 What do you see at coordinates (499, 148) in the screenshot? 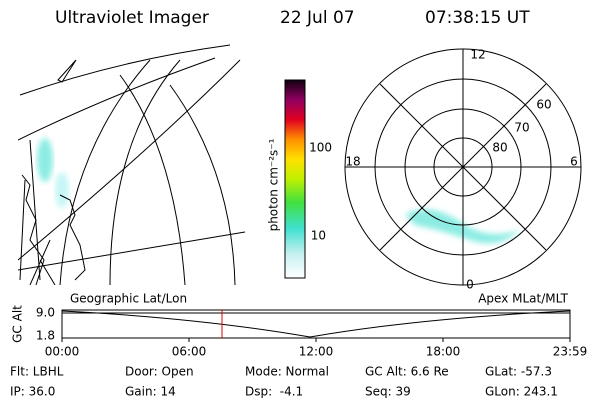
I see `lat-label: 80` at bounding box center [499, 148].